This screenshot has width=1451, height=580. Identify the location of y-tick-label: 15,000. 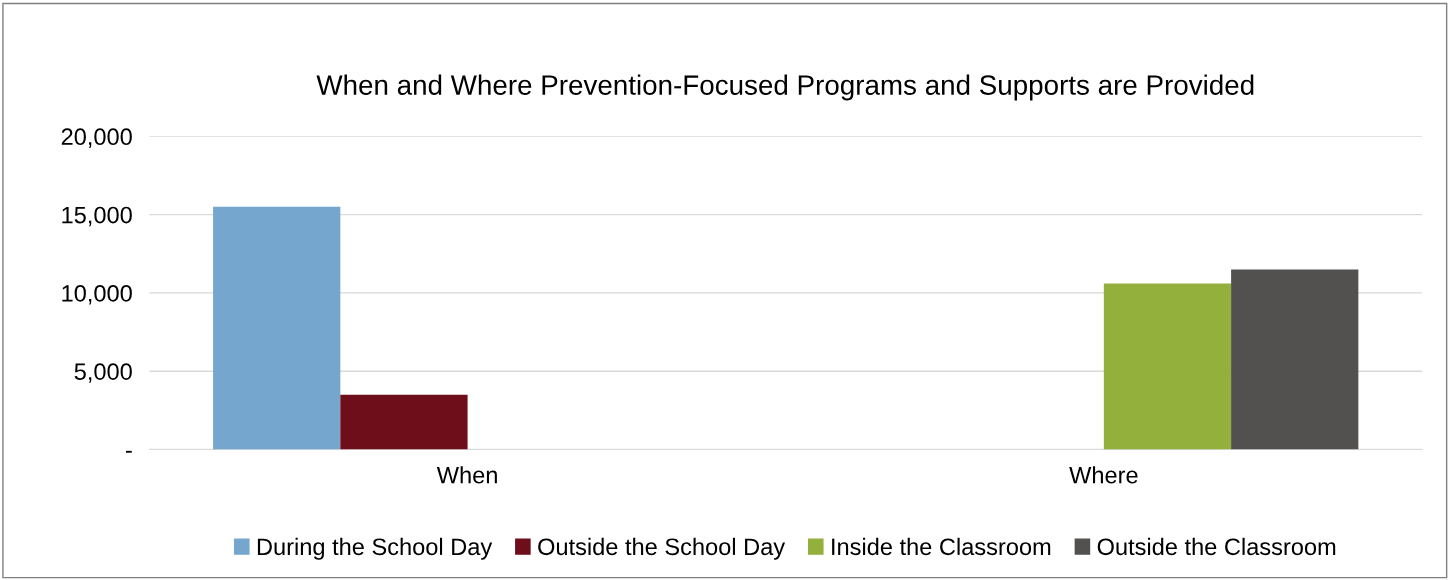
(97, 216).